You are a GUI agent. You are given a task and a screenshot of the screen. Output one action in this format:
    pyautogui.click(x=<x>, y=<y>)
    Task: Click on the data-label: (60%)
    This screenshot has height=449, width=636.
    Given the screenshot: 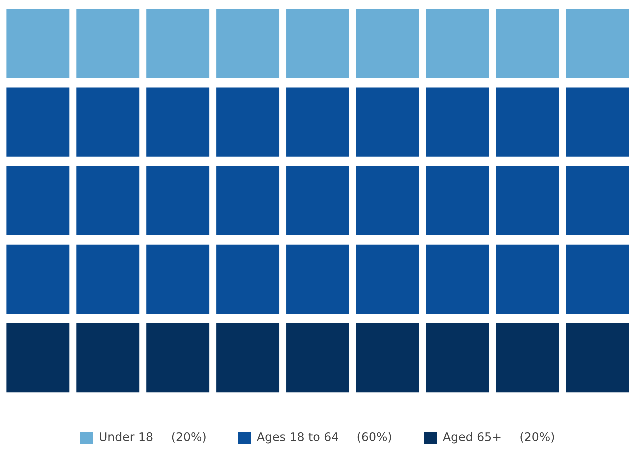 What is the action you would take?
    pyautogui.click(x=375, y=437)
    